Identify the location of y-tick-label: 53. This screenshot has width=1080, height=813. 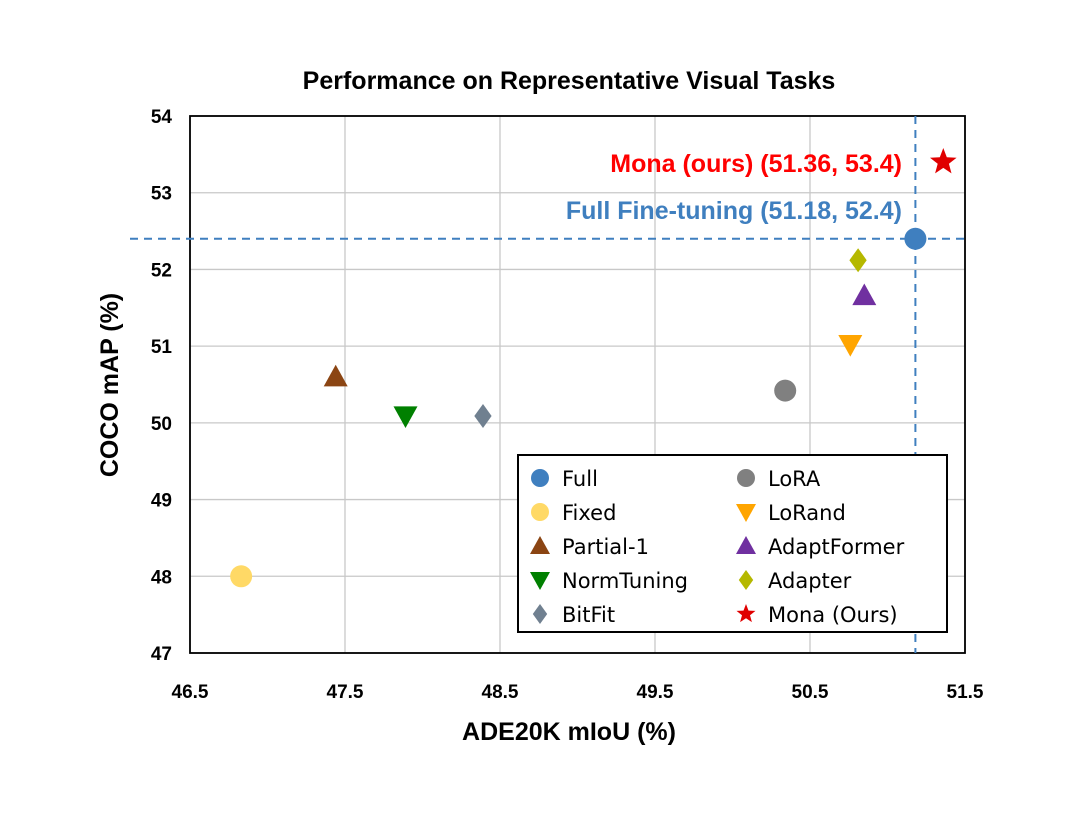
(161, 194).